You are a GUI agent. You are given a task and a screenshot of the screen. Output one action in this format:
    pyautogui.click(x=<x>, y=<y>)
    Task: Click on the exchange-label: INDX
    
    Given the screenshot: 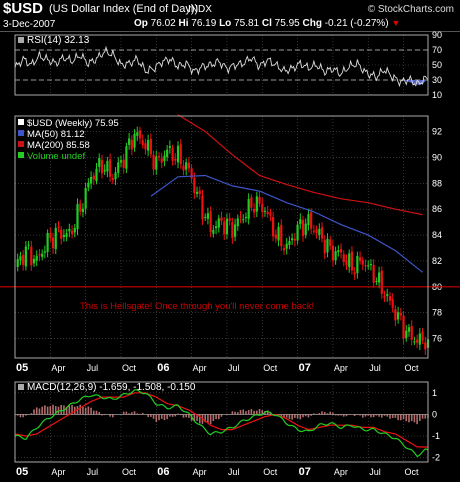 What is the action you would take?
    pyautogui.click(x=200, y=9)
    